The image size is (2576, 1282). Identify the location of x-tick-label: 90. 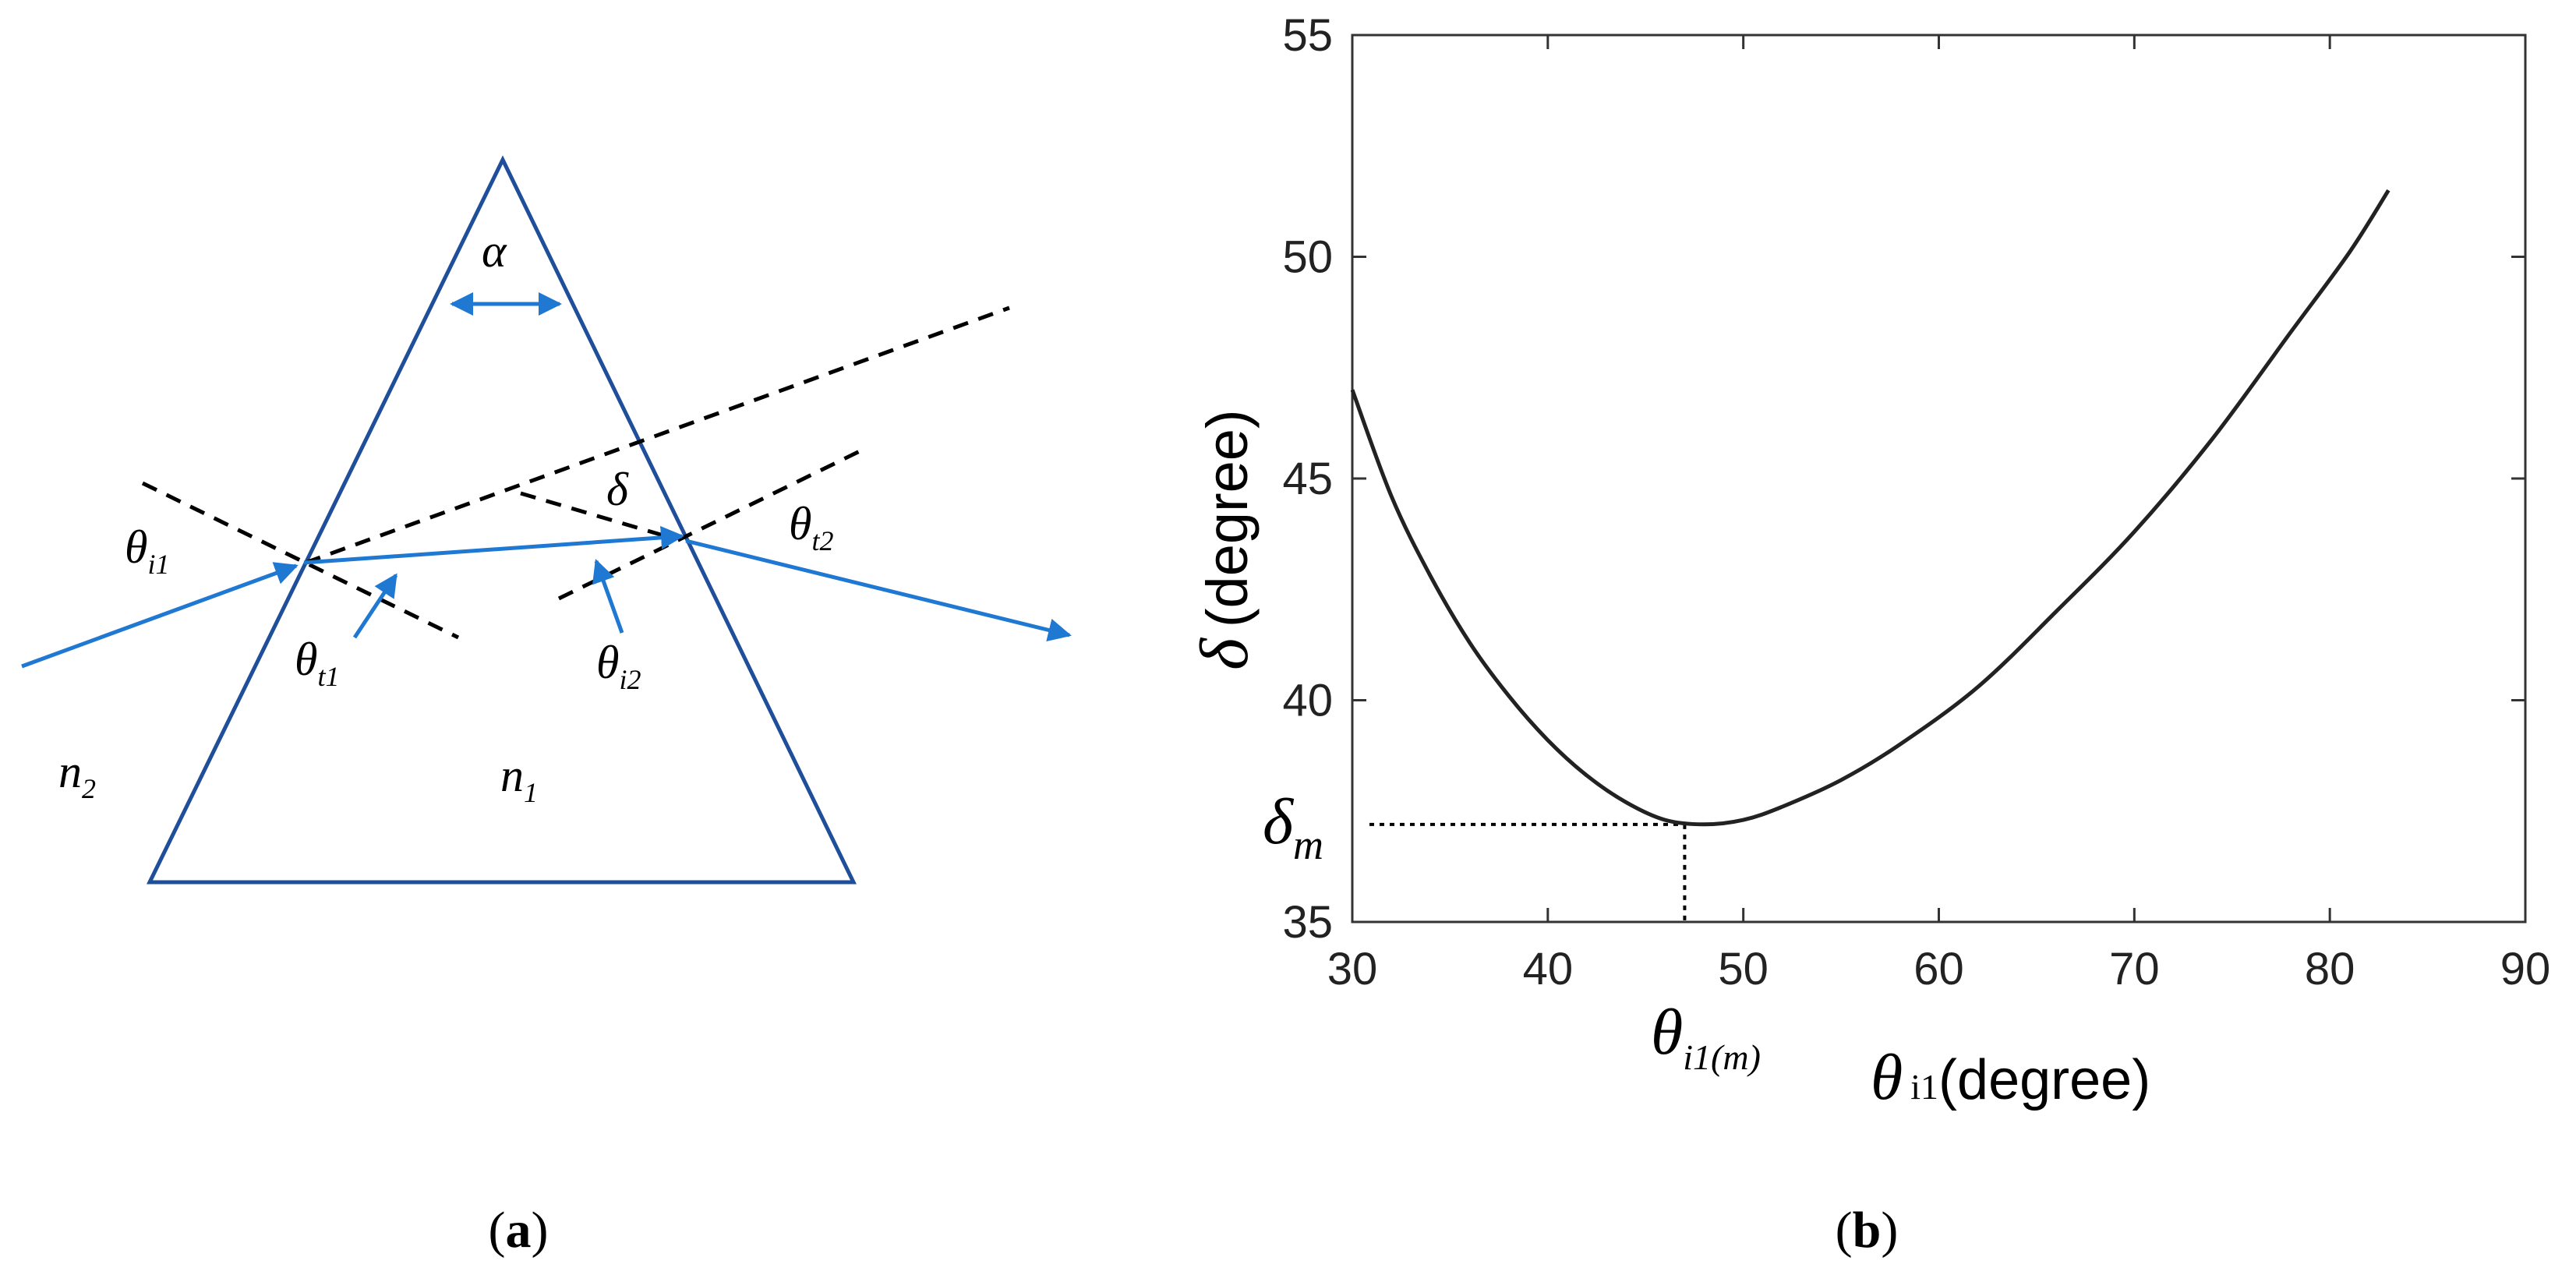
(2525, 969).